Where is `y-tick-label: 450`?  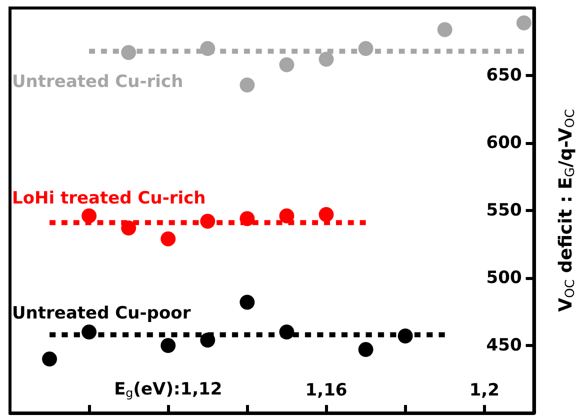 y-tick-label: 450 is located at coordinates (504, 346).